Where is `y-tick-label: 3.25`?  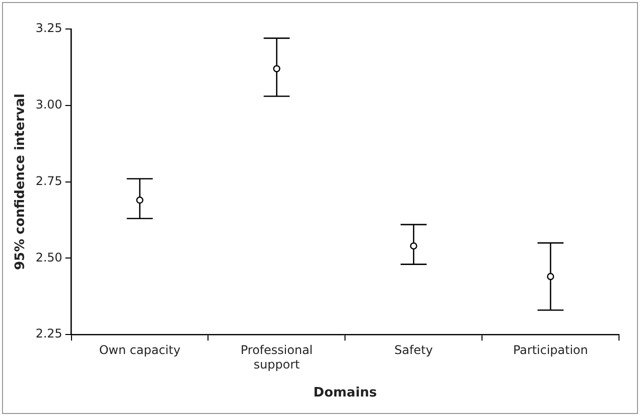 y-tick-label: 3.25 is located at coordinates (49, 28).